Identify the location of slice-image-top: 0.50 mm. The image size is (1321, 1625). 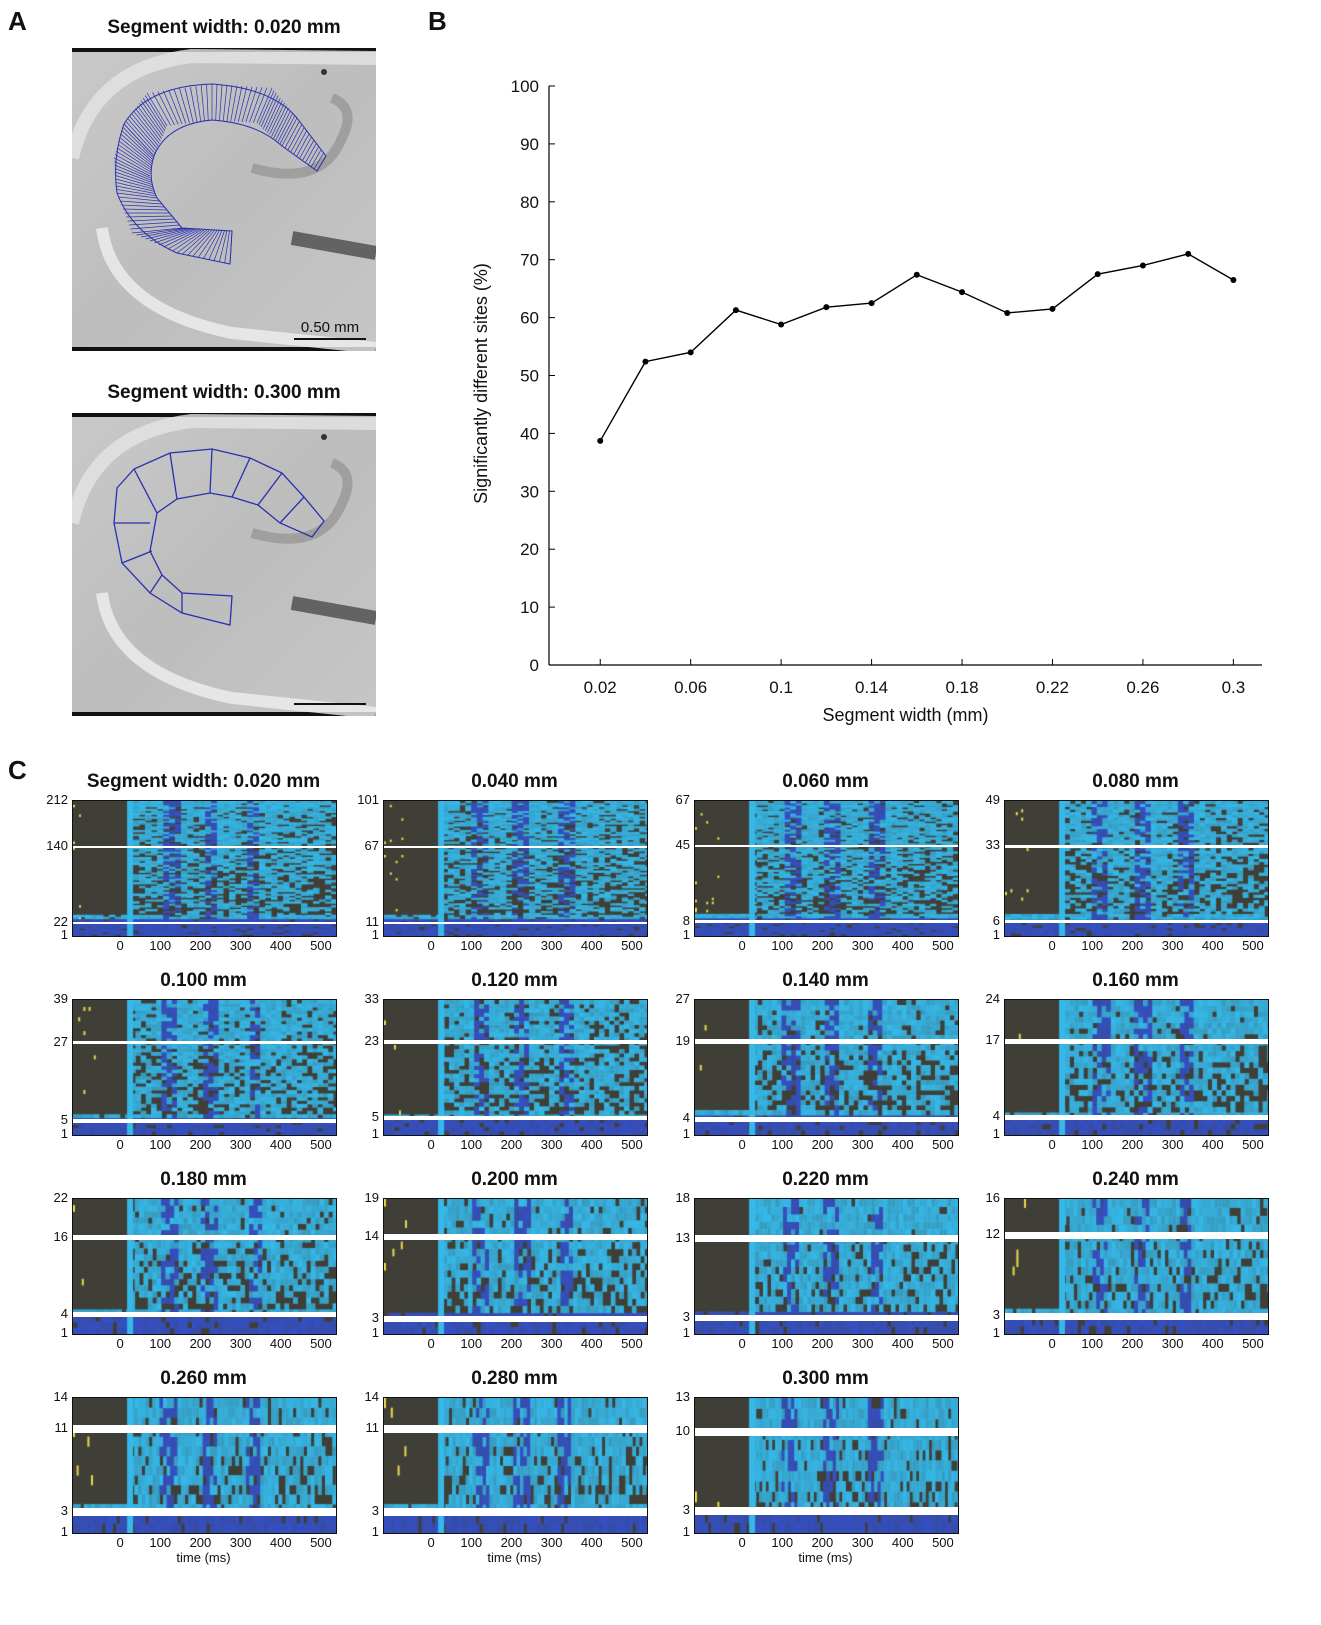
(224, 199).